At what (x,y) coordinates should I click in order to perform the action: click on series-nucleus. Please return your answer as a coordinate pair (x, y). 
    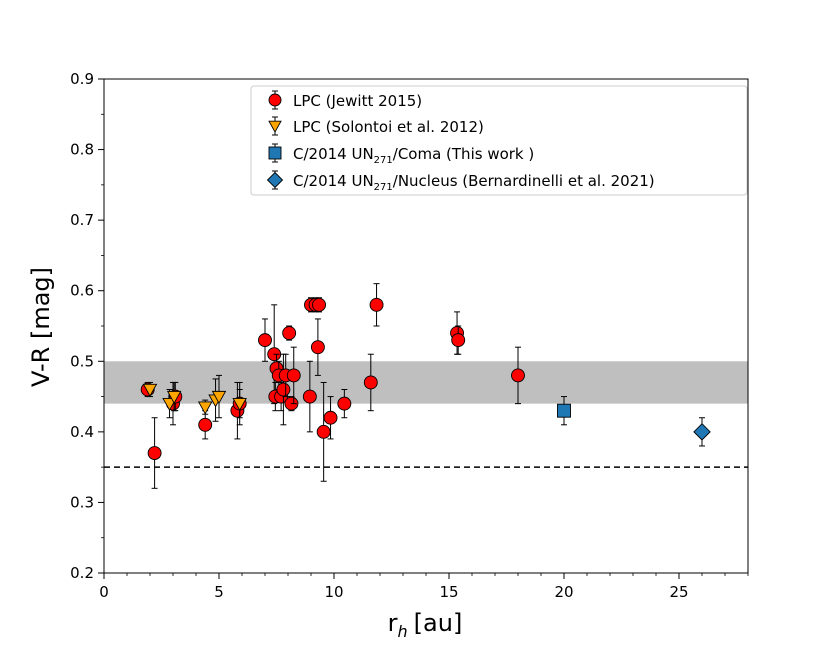
    Looking at the image, I should click on (702, 432).